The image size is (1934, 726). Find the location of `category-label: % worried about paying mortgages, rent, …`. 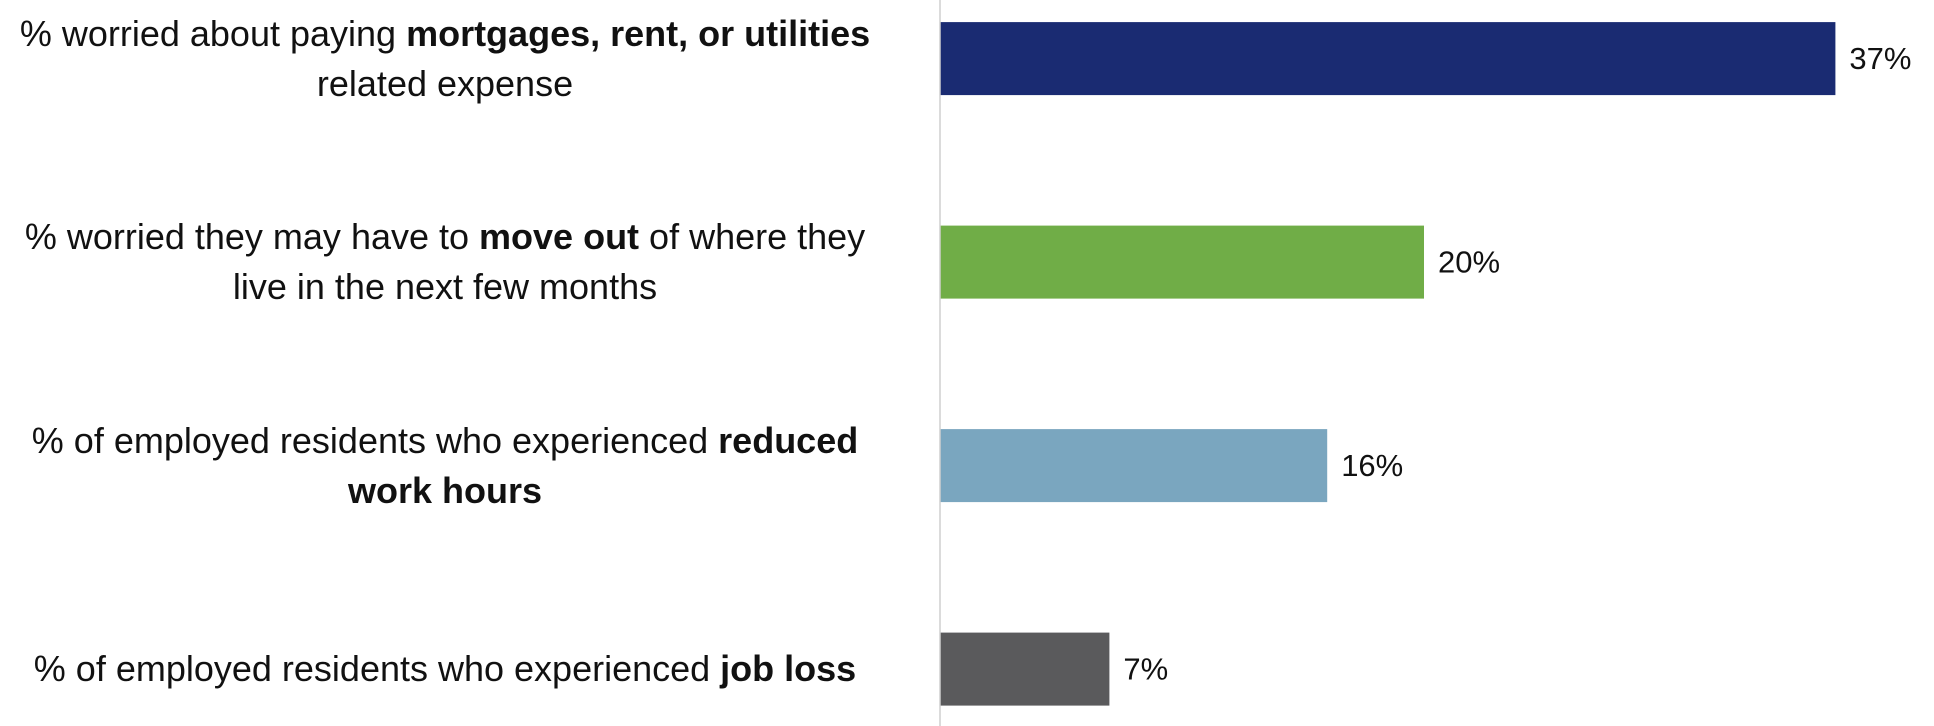

category-label: % worried about paying mortgages, rent, … is located at coordinates (445, 58).